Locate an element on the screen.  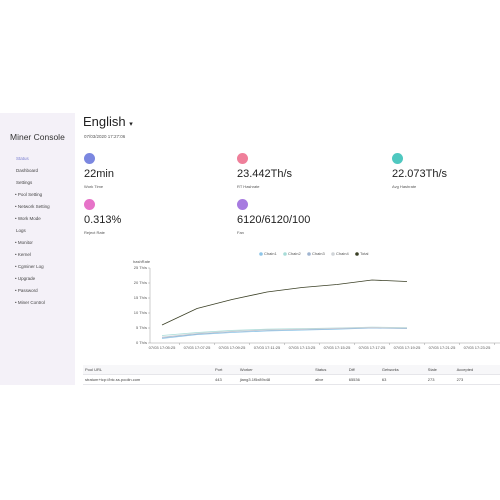
menu-item: Dashboard is located at coordinates (27, 170).